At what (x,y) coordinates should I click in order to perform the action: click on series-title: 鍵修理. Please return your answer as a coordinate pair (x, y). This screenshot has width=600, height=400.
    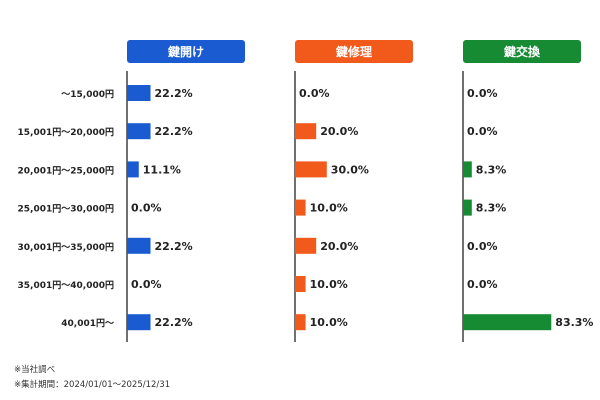
    Looking at the image, I should click on (354, 51).